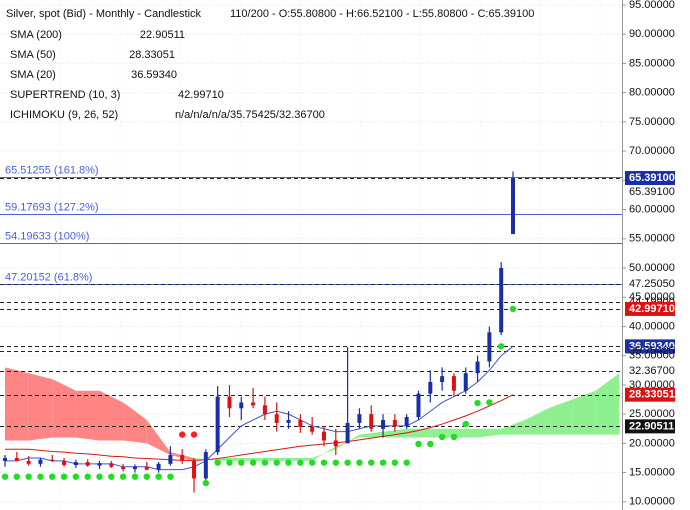  What do you see at coordinates (652, 443) in the screenshot?
I see `y-tick-label: 20.00000` at bounding box center [652, 443].